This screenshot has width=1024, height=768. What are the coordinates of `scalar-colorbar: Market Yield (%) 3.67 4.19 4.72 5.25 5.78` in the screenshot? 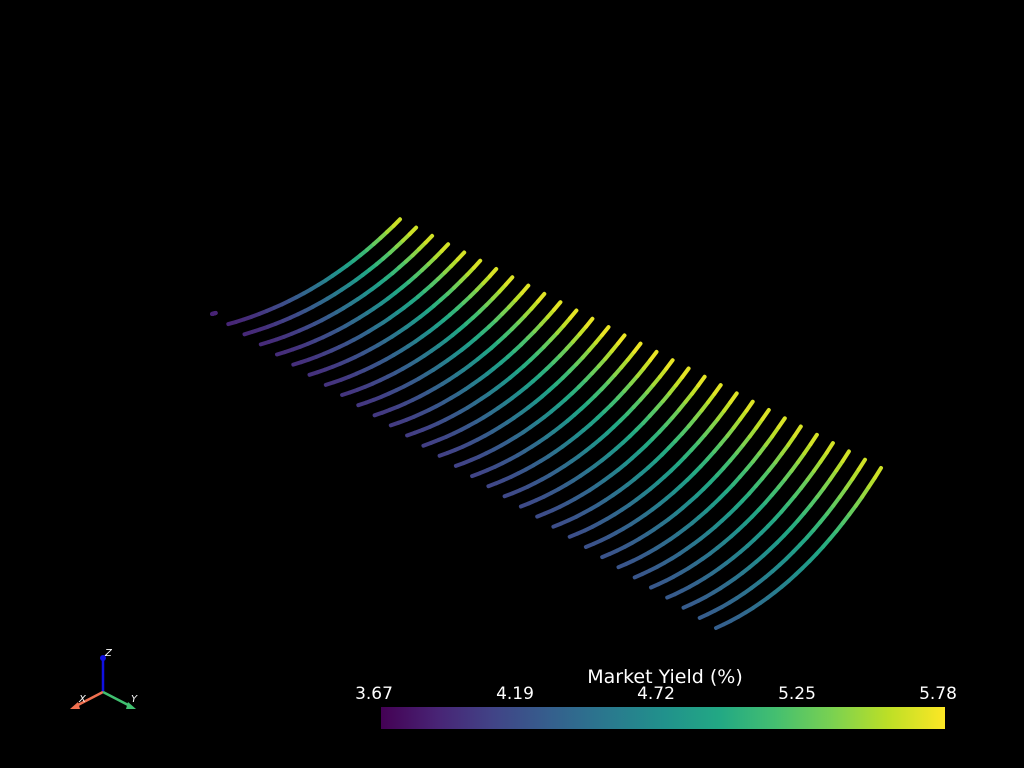 It's located at (665, 699).